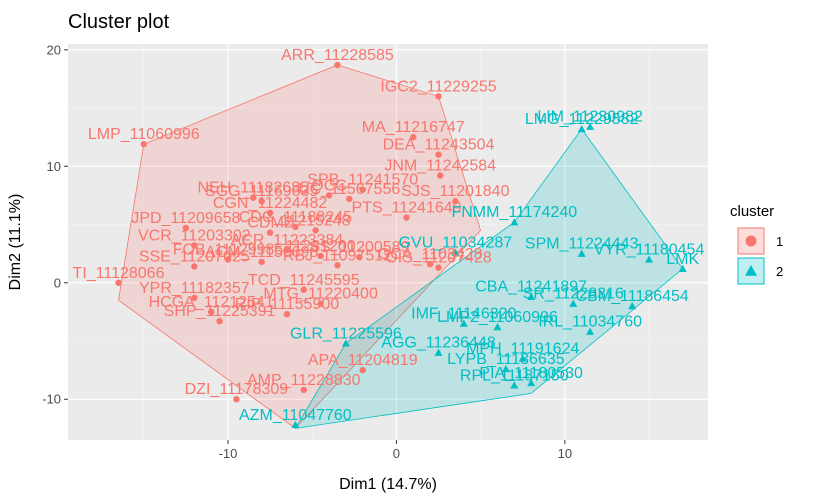  I want to click on point-label: RIP_11155900, so click(287, 304).